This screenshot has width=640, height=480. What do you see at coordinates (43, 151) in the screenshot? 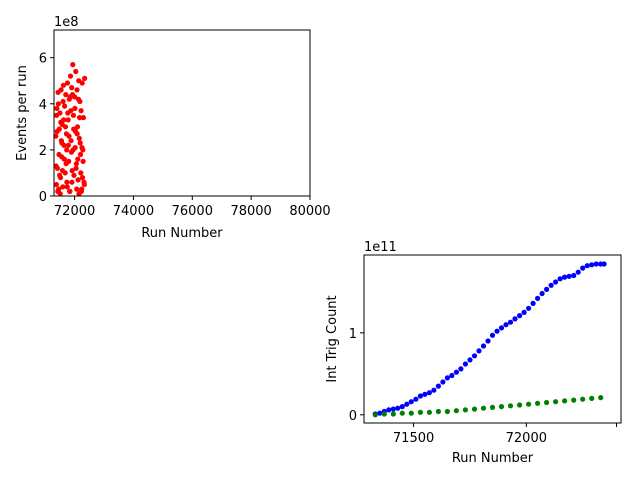
I see `y-tick-label: 2` at bounding box center [43, 151].